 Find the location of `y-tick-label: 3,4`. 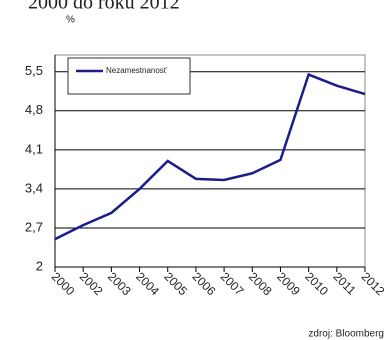

y-tick-label: 3,4 is located at coordinates (34, 187).